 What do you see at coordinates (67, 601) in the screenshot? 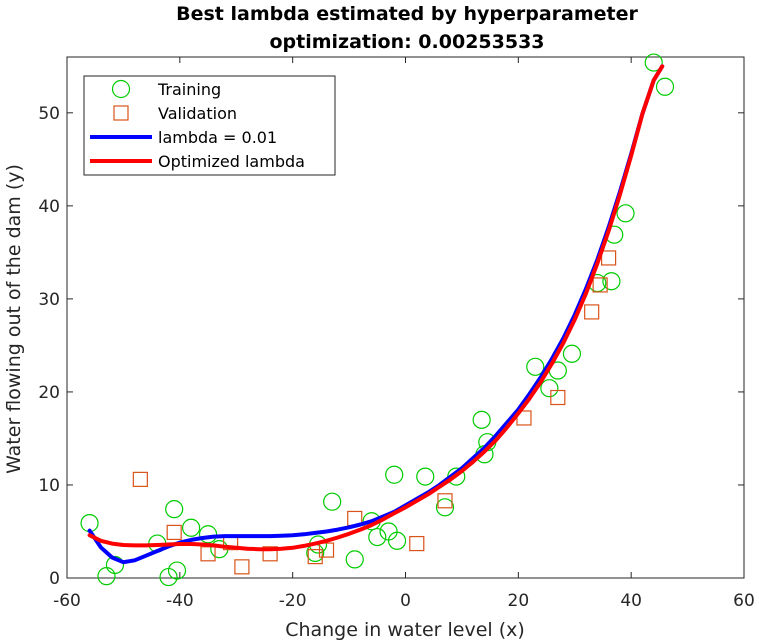
I see `x-tick-label: -60` at bounding box center [67, 601].